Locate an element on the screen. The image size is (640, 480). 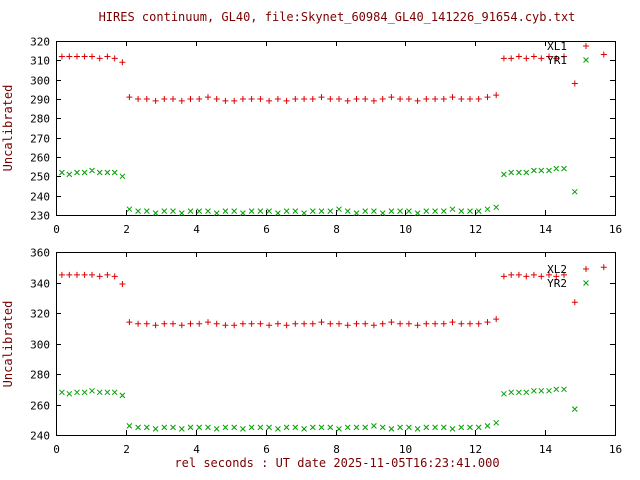
legend-marker-YR2 is located at coordinates (586, 283).